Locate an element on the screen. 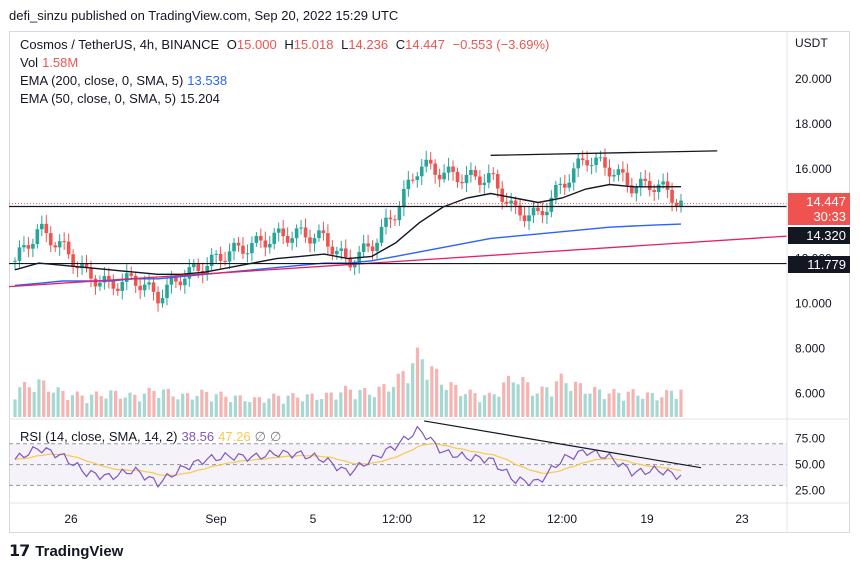 The image size is (860, 569). trend-line is located at coordinates (398, 261).